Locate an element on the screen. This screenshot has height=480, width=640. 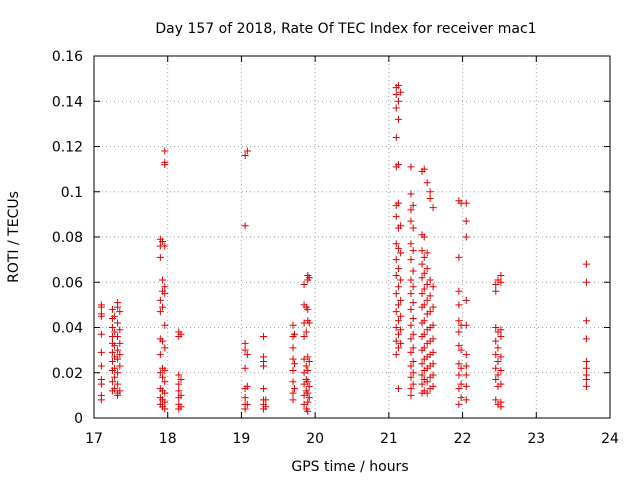
y-tick-label: 0.06 is located at coordinates (67, 283).